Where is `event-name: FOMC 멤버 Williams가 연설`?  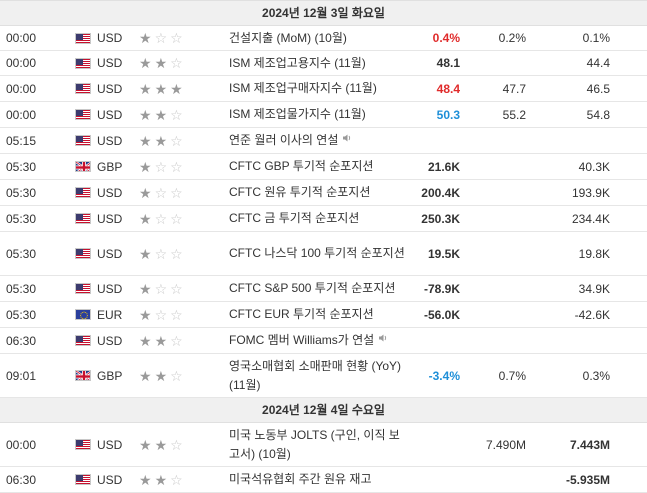 event-name: FOMC 멤버 Williams가 연설 is located at coordinates (319, 340).